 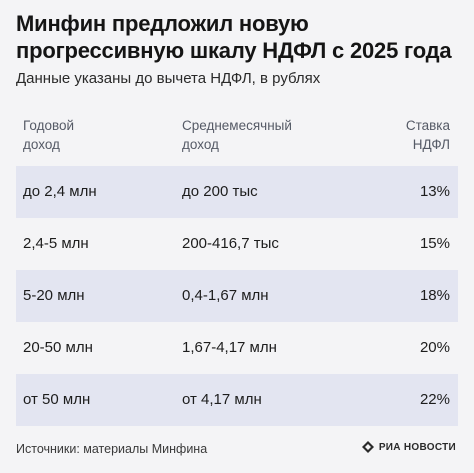 What do you see at coordinates (112, 449) in the screenshot?
I see `source-note: Источники: материалы Минфина` at bounding box center [112, 449].